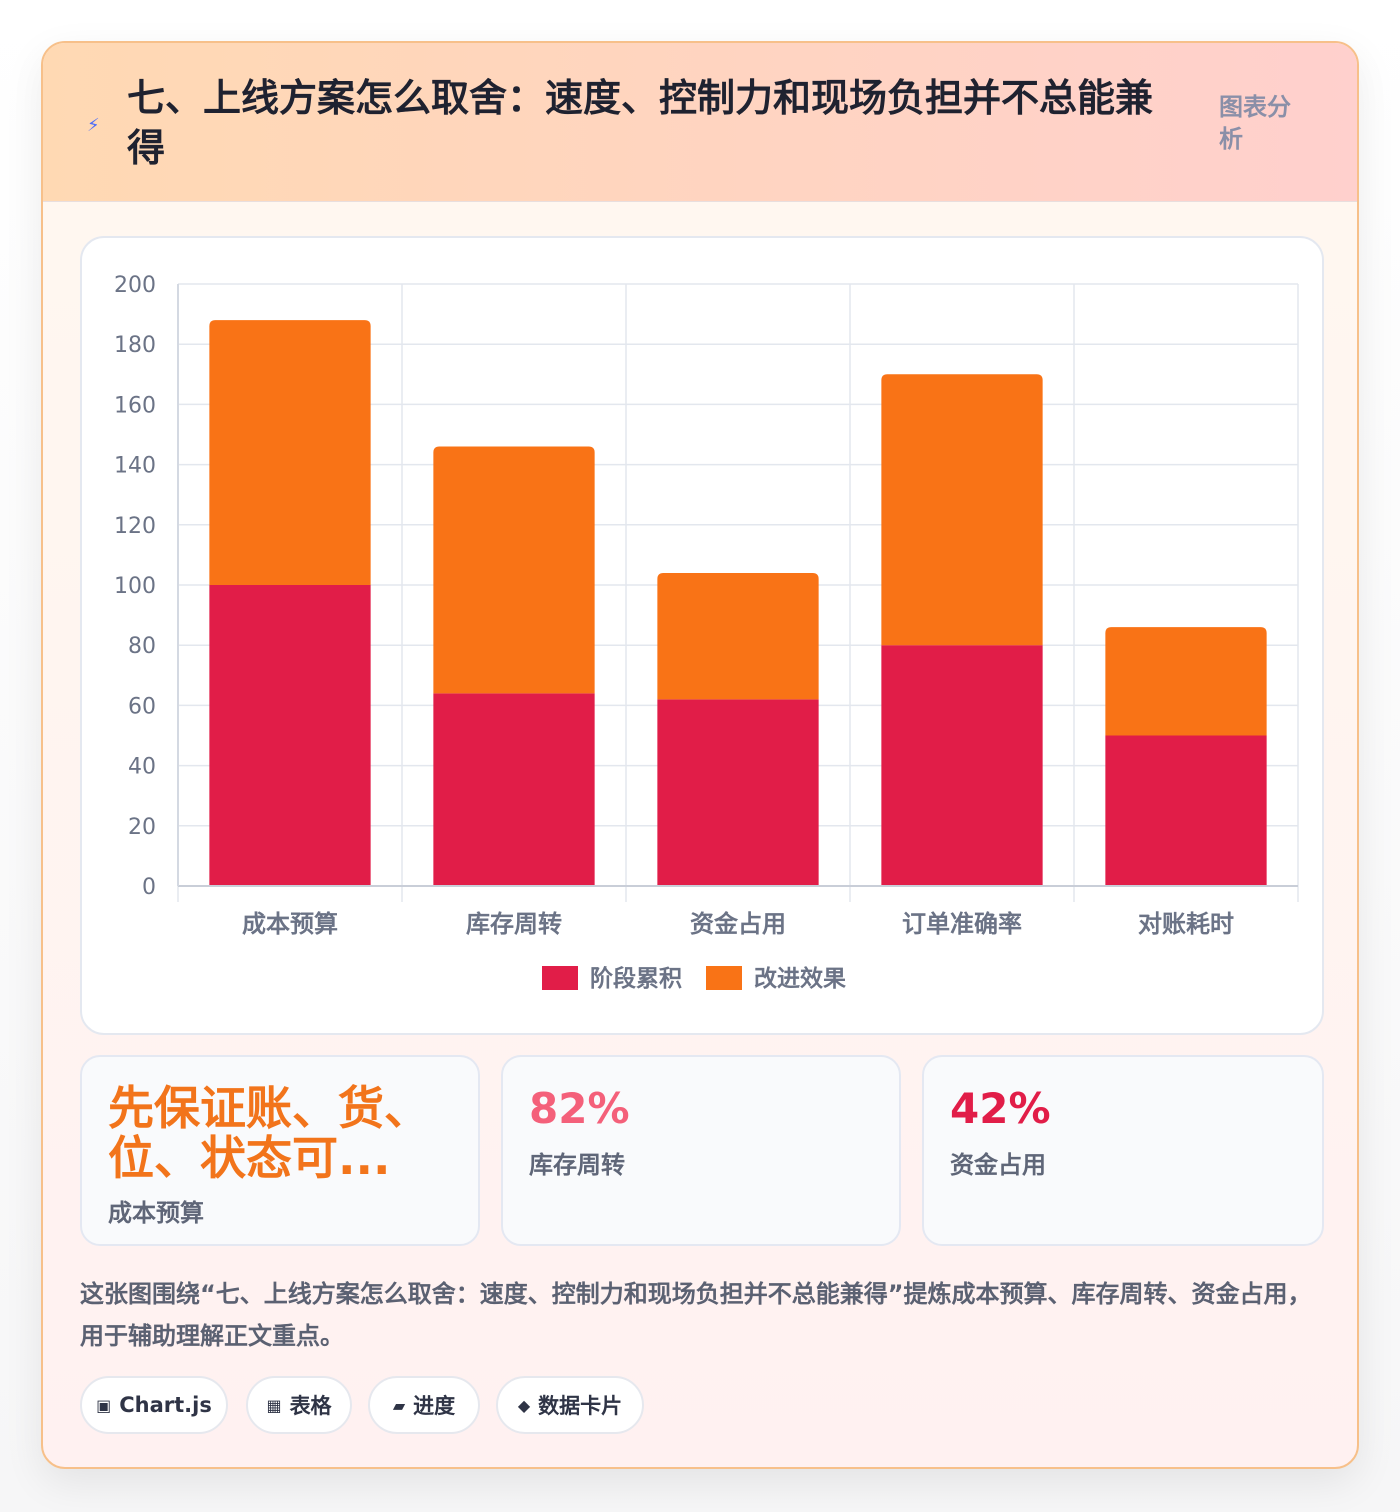 The height and width of the screenshot is (1512, 1400). I want to click on chip-label: 数据卡片, so click(580, 1406).